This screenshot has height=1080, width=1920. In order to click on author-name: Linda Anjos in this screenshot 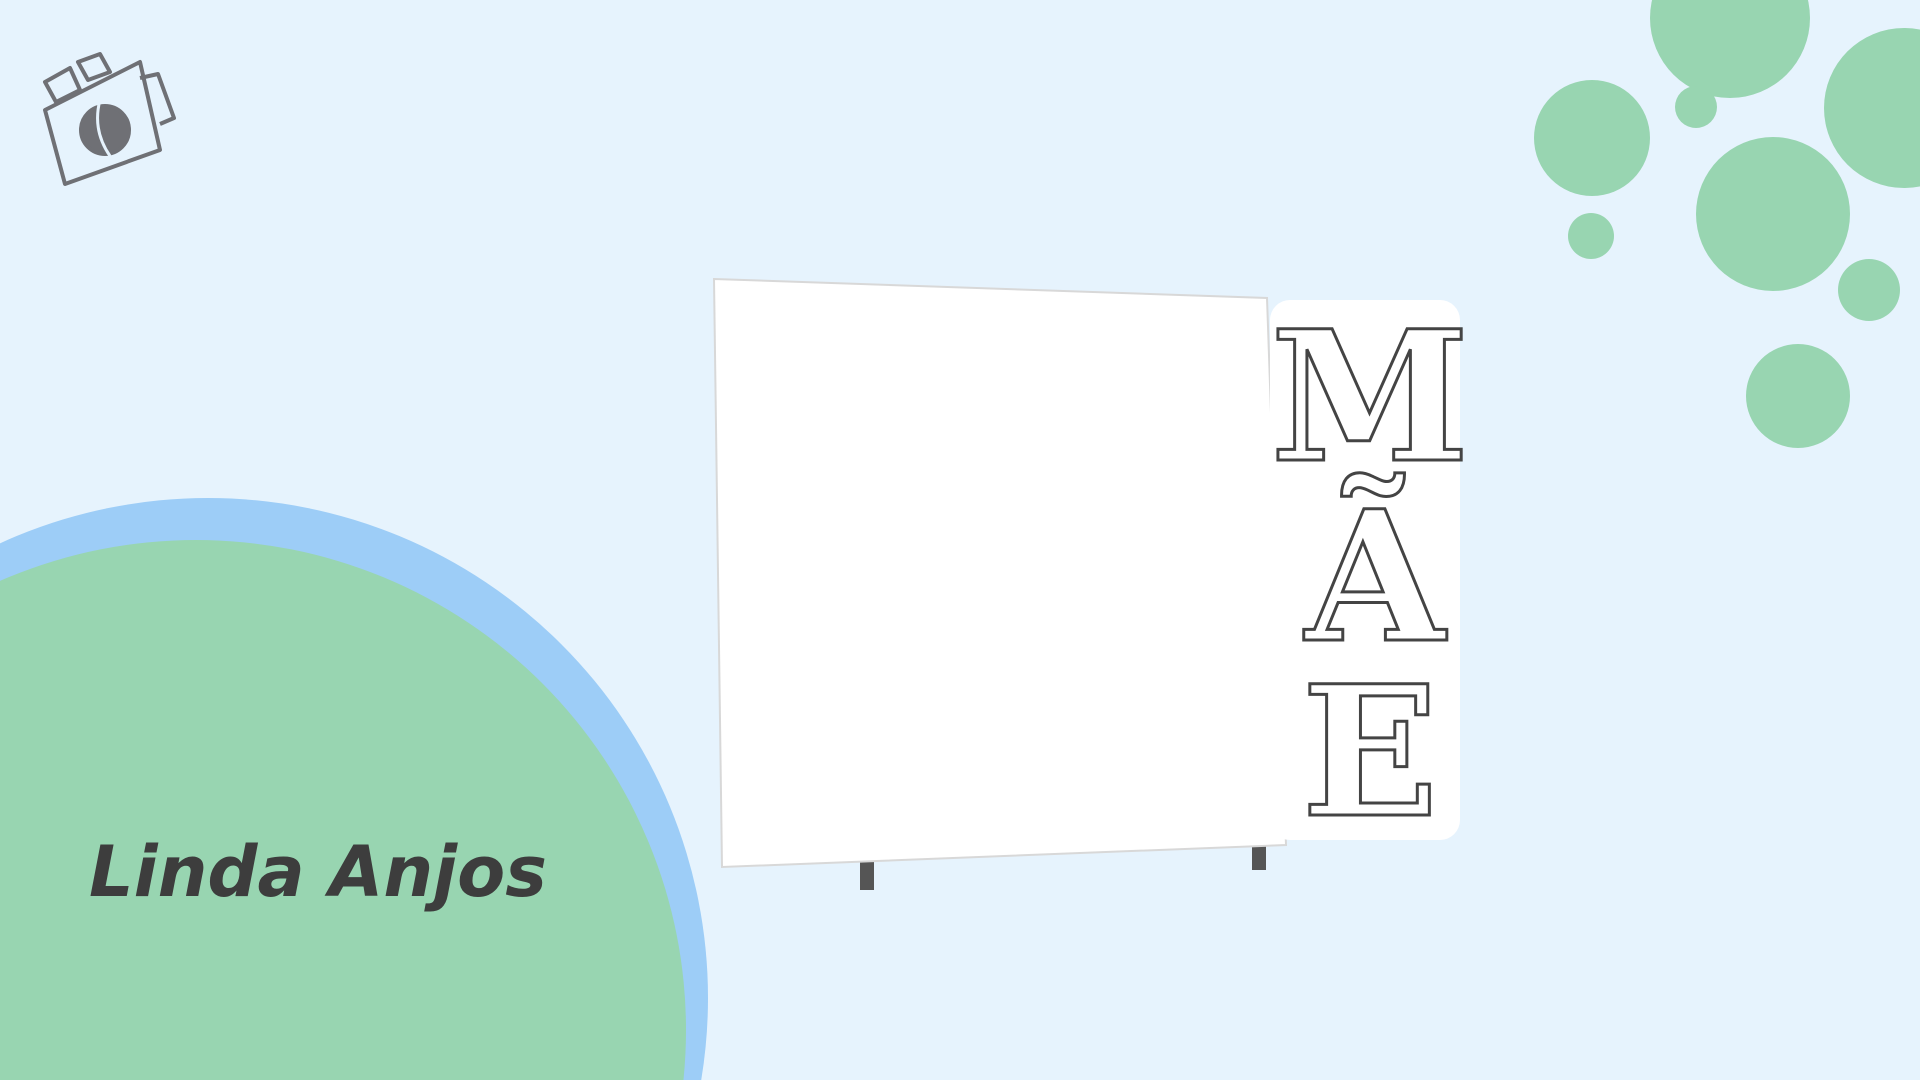, I will do `click(318, 872)`.